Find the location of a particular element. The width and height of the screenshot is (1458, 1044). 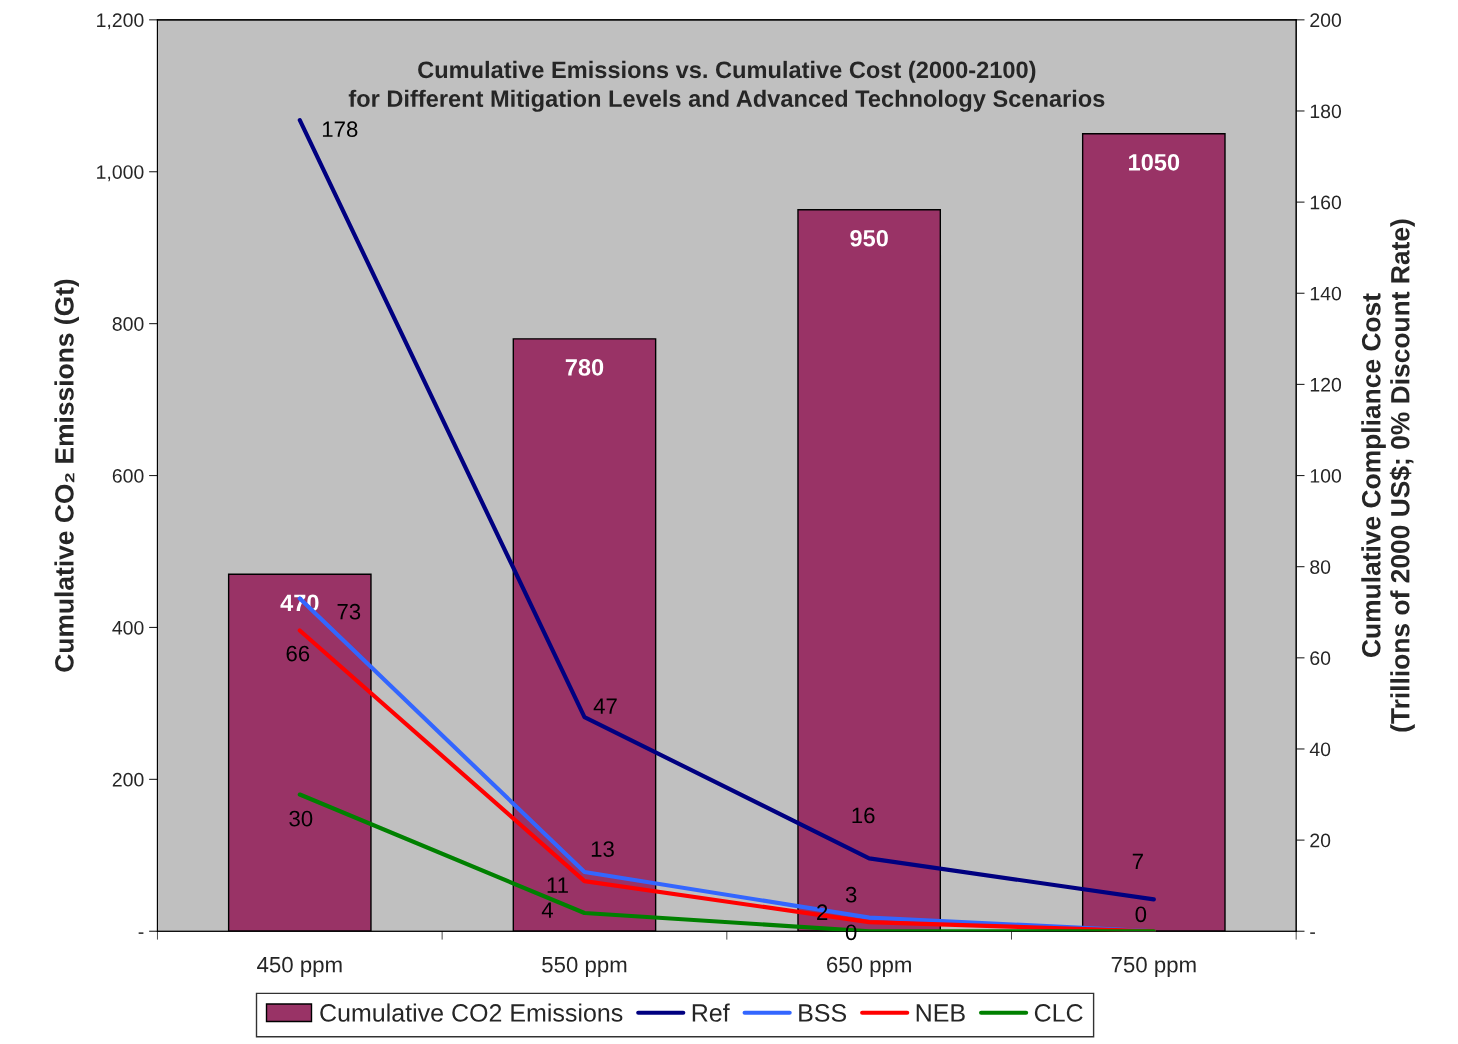

data-label: 66 is located at coordinates (298, 653).